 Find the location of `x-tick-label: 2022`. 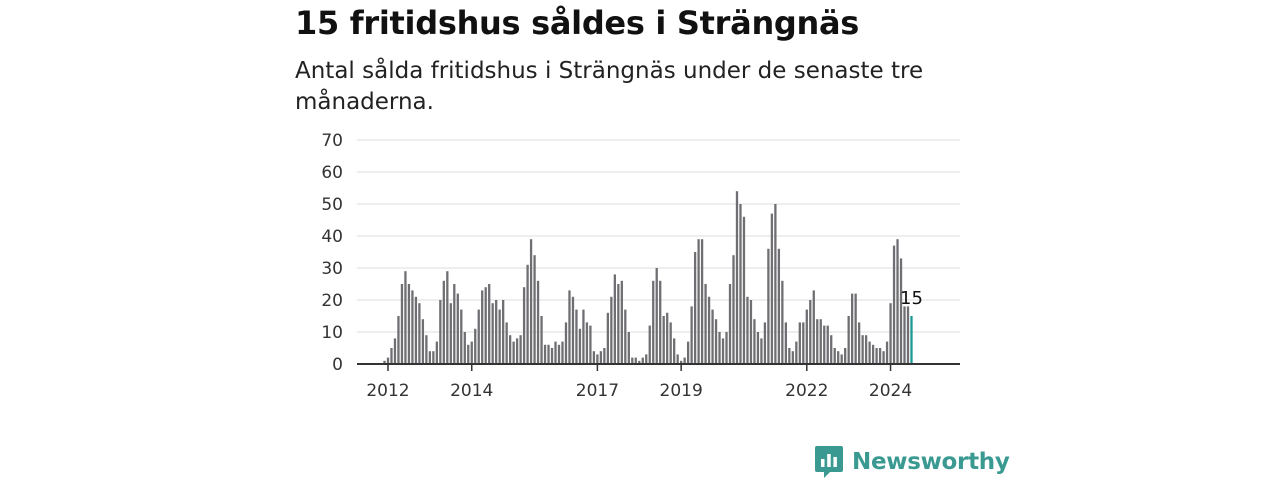

x-tick-label: 2022 is located at coordinates (806, 391).